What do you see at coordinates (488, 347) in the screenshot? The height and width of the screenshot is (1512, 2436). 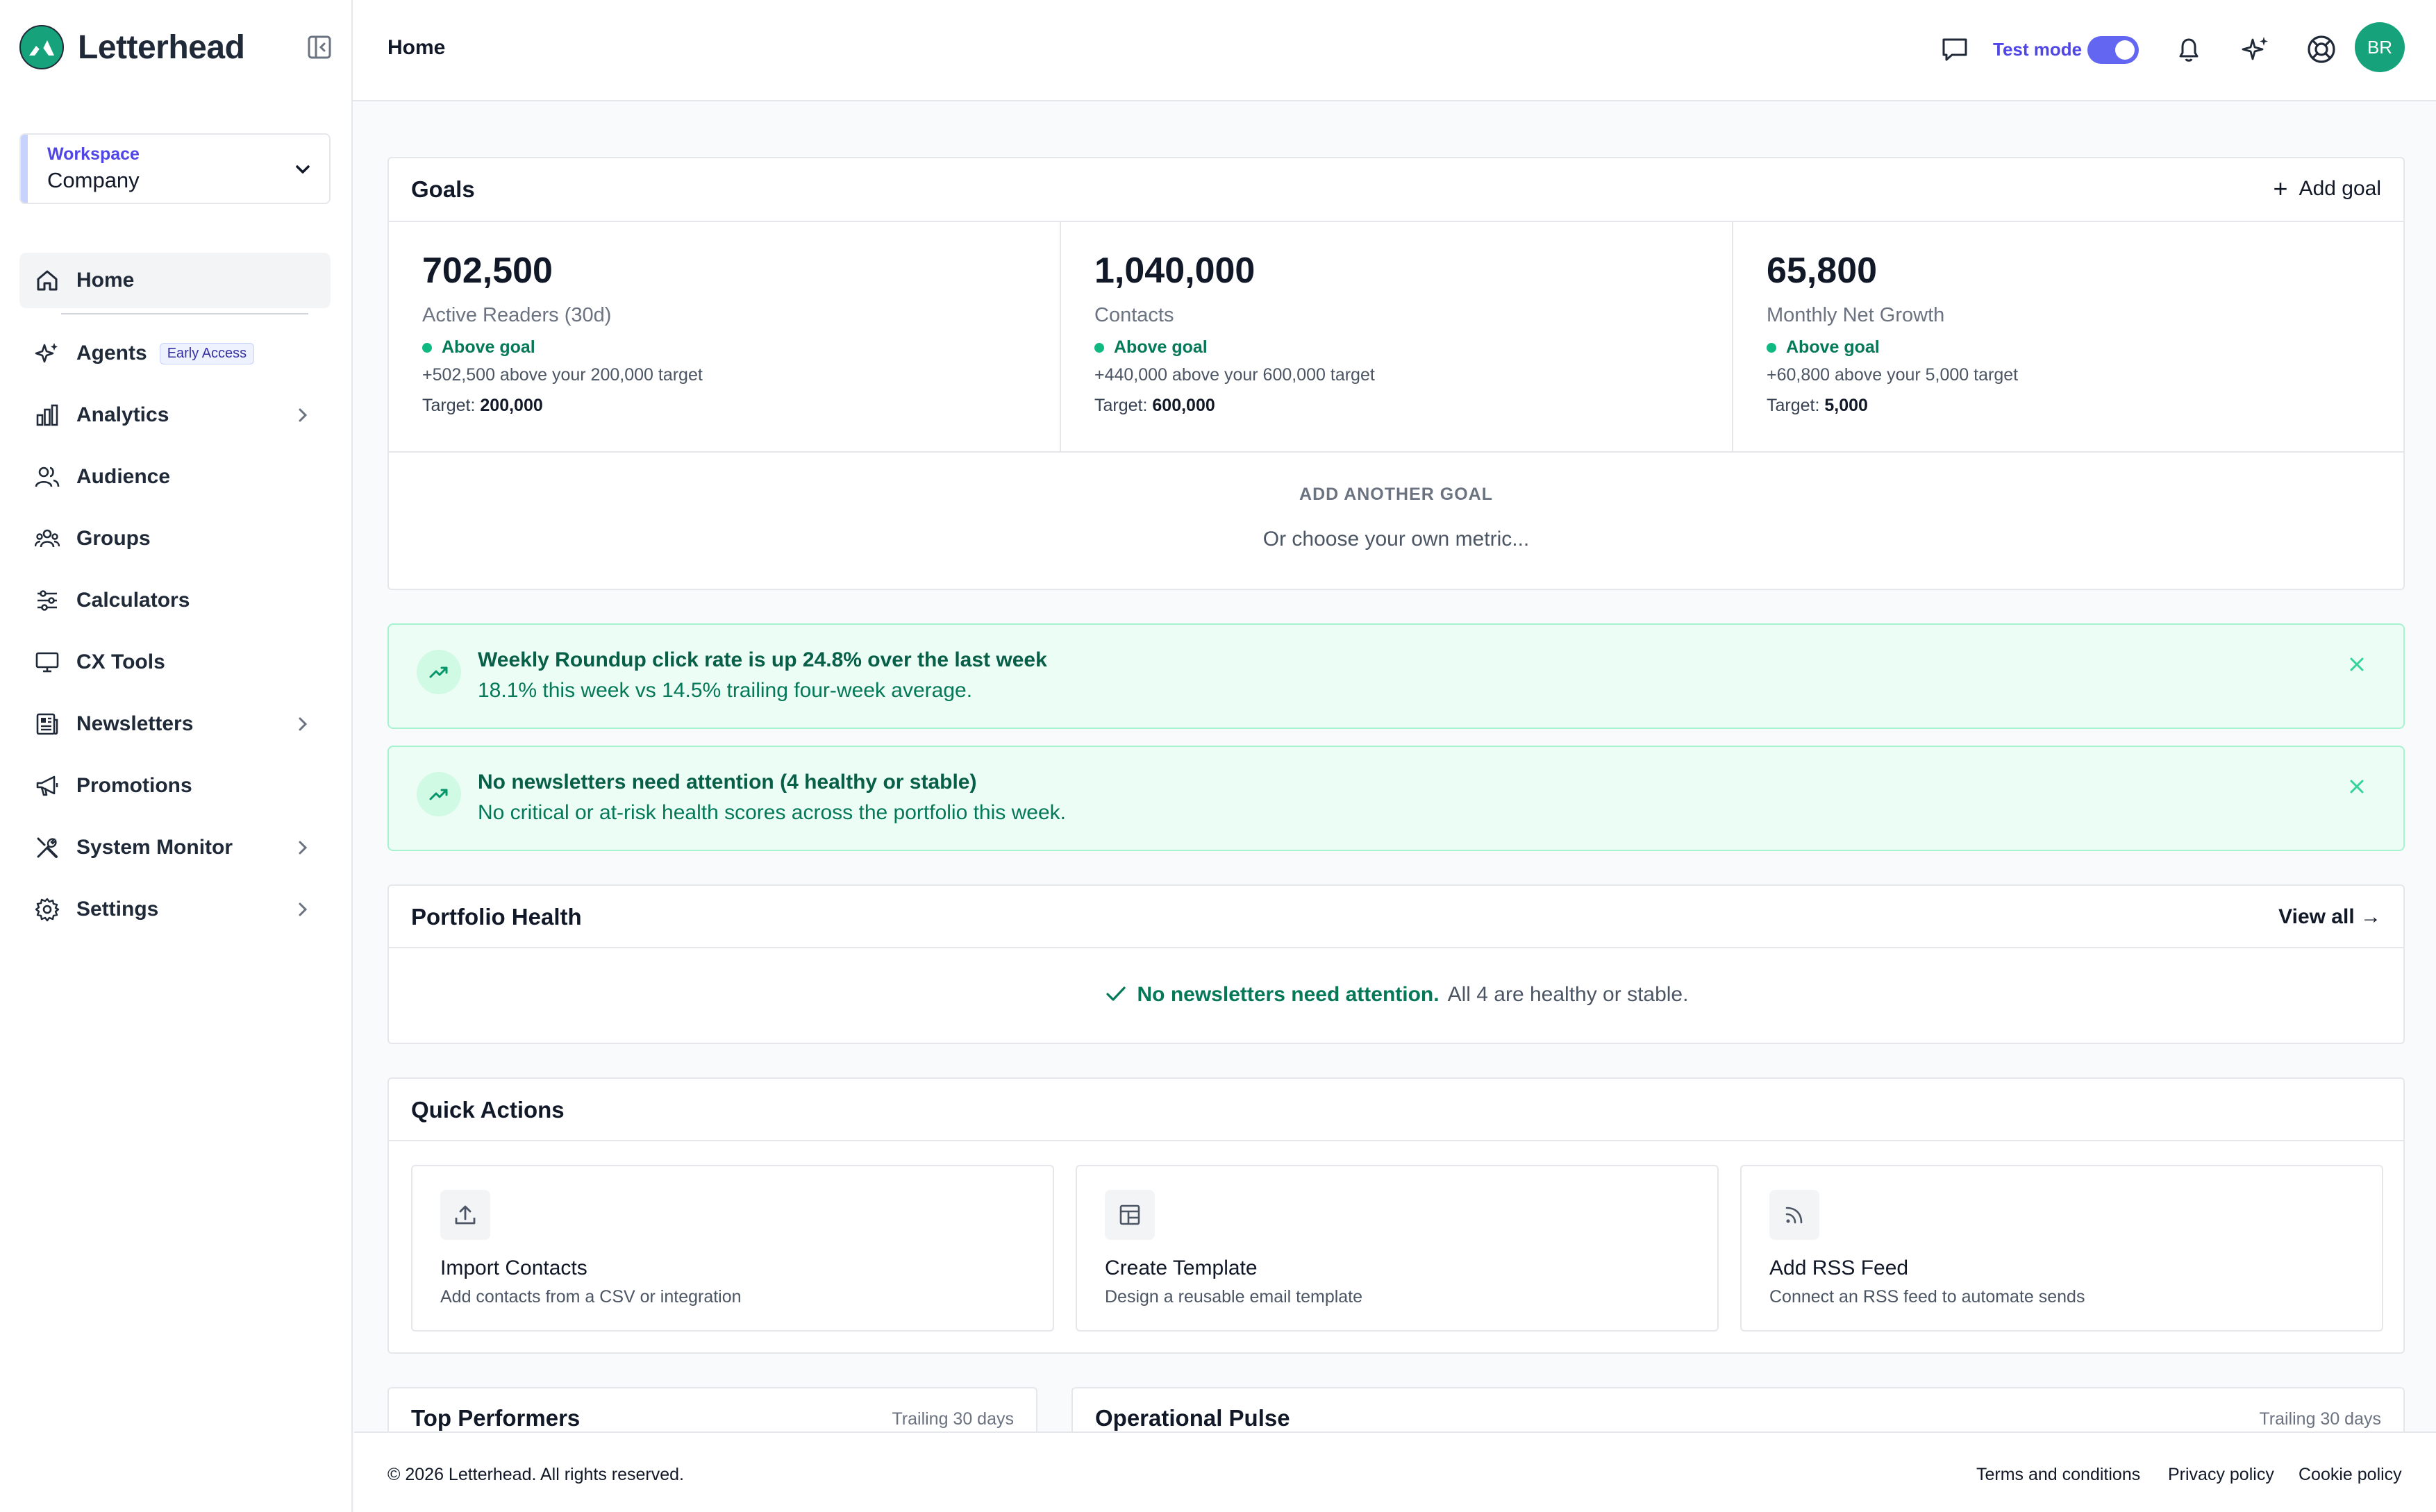 I see `goal-status-label: Above goal` at bounding box center [488, 347].